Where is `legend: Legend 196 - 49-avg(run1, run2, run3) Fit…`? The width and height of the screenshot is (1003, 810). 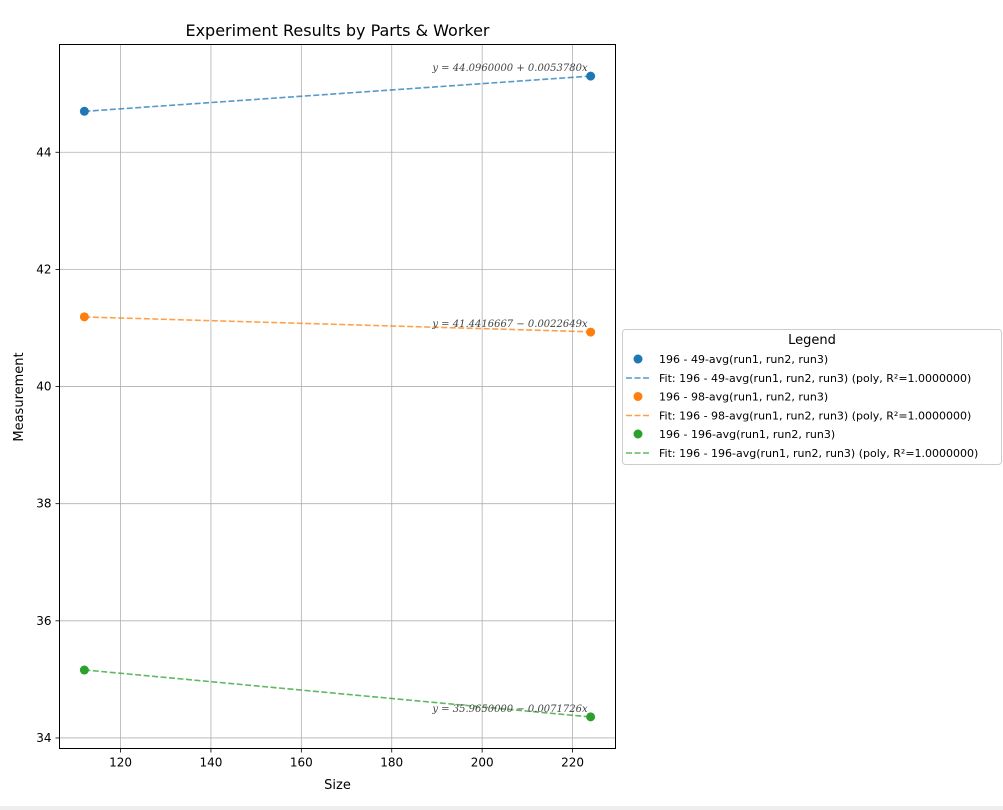
legend: Legend 196 - 49-avg(run1, run2, run3) Fit… is located at coordinates (812, 397).